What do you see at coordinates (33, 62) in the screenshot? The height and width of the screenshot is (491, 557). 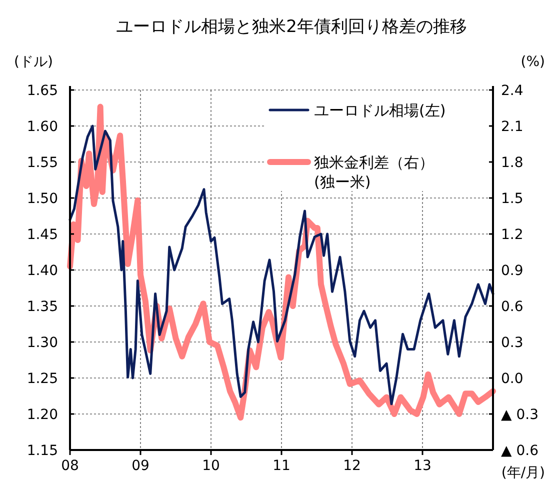 I see `y-axis-title: (ドル)` at bounding box center [33, 62].